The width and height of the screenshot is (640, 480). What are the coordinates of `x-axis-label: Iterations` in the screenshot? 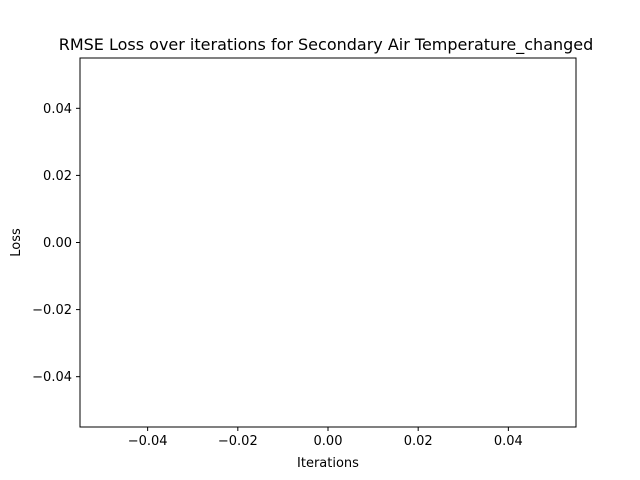 It's located at (328, 463).